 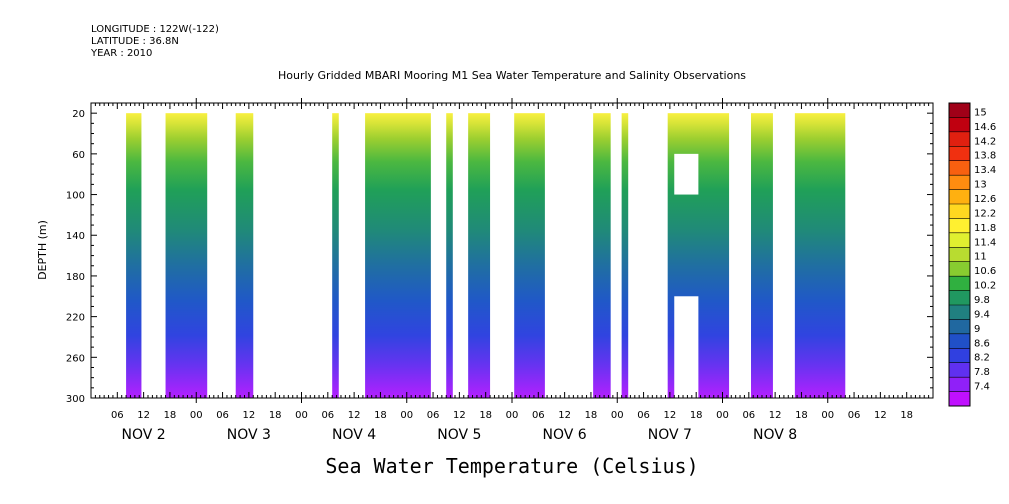 What do you see at coordinates (75, 277) in the screenshot?
I see `y-tick-label: 180` at bounding box center [75, 277].